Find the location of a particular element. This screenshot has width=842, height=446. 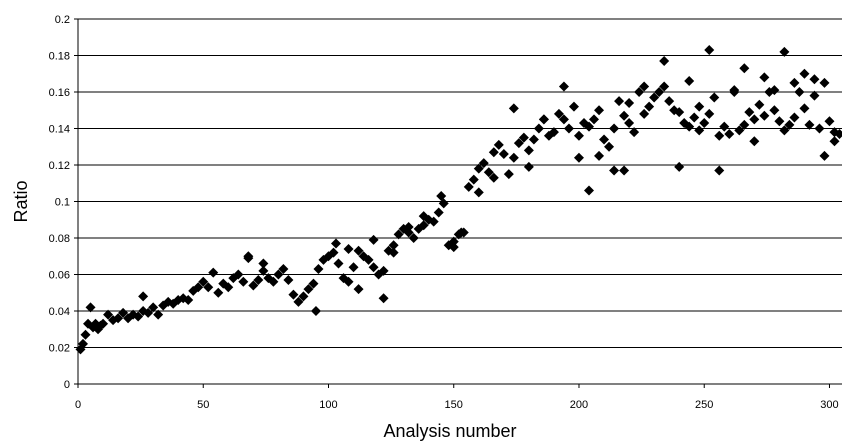

y-tick-label: 0.12 is located at coordinates (59, 166).